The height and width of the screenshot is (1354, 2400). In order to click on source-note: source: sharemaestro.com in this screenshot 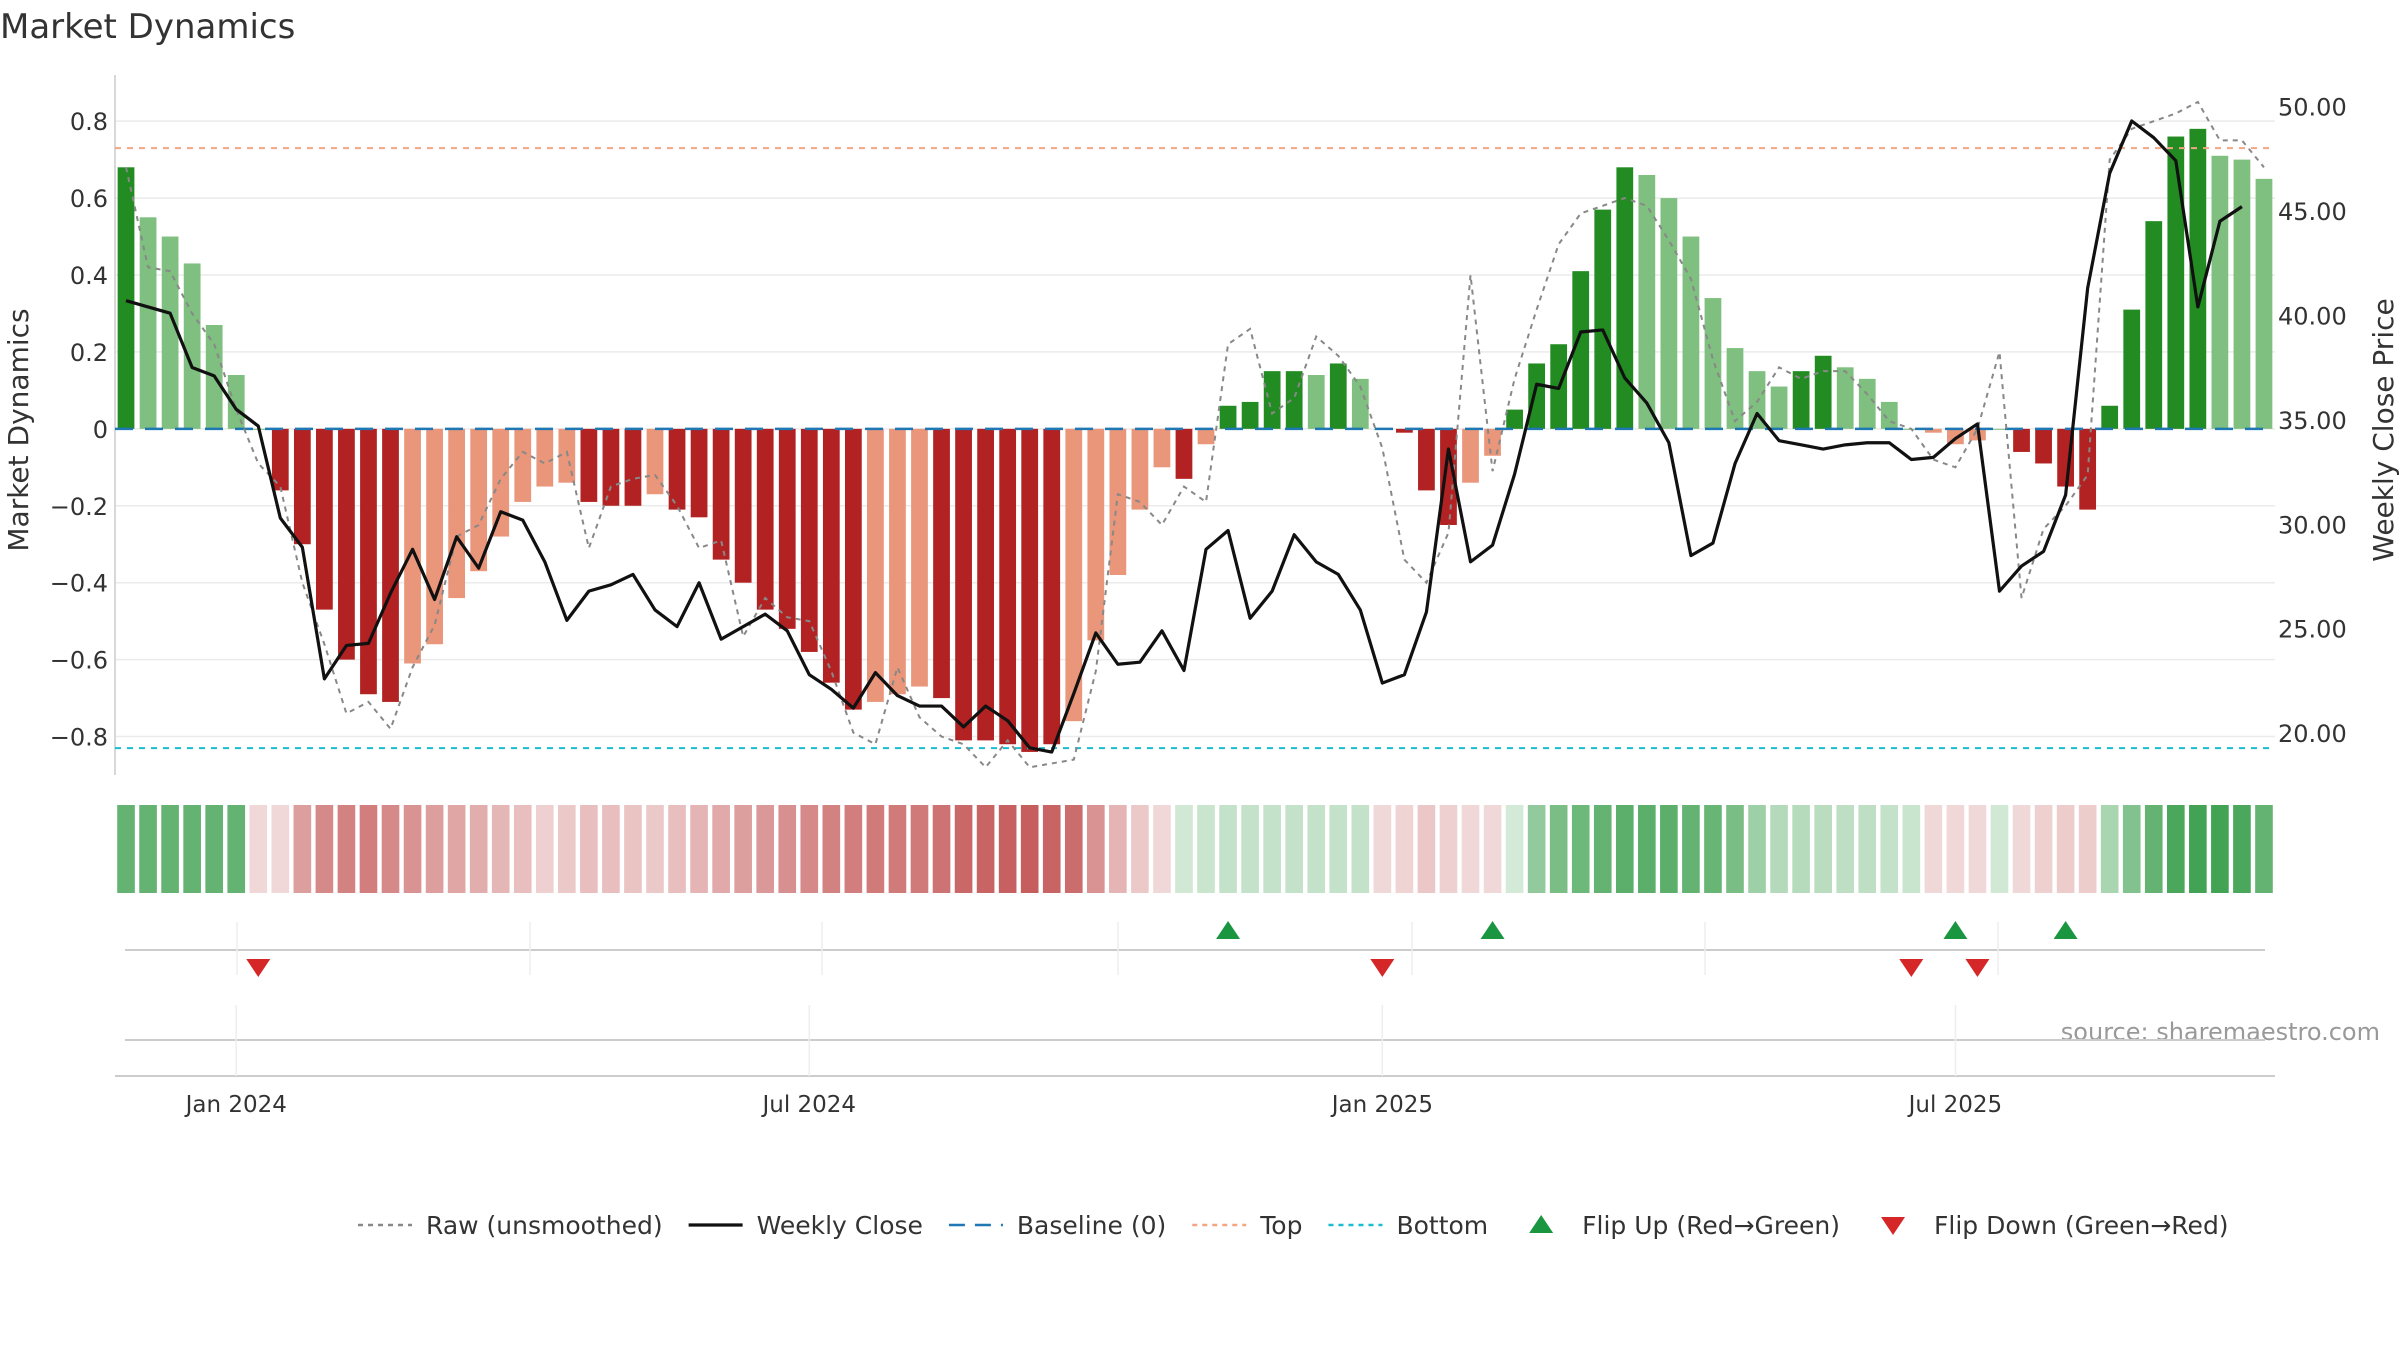, I will do `click(2220, 1032)`.